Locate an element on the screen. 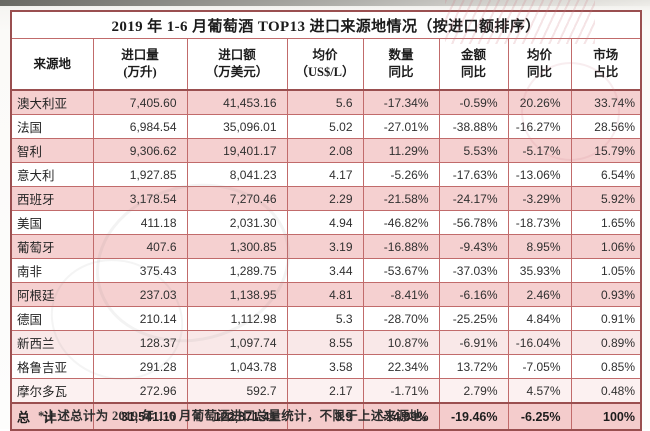 Image resolution: width=650 pixels, height=431 pixels. cell-value: 4.81 is located at coordinates (325, 294).